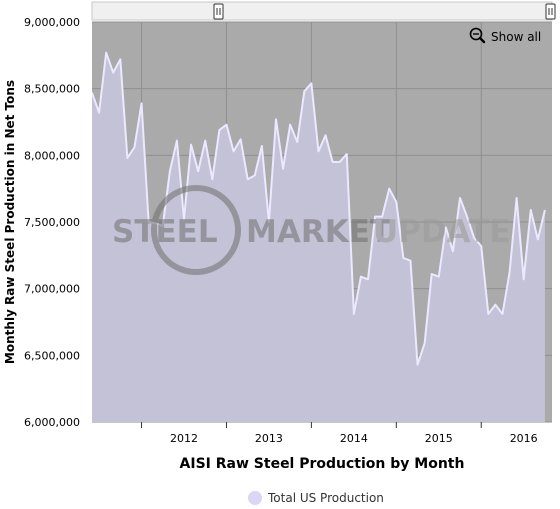 The image size is (560, 509). What do you see at coordinates (516, 37) in the screenshot?
I see `show-all-label: Show all` at bounding box center [516, 37].